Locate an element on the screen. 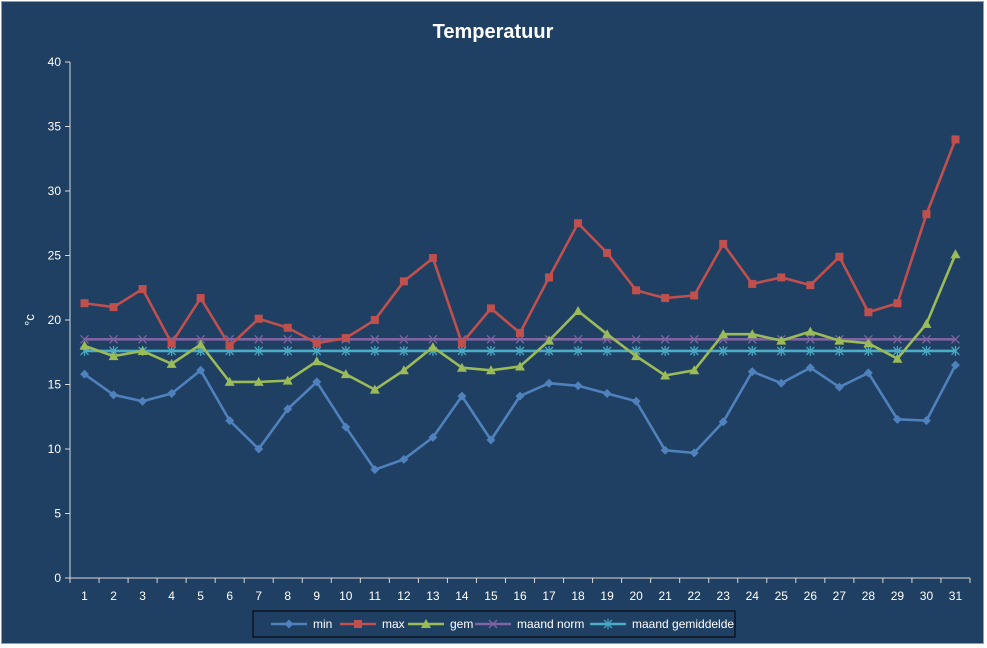  legend-box is located at coordinates (494, 624).